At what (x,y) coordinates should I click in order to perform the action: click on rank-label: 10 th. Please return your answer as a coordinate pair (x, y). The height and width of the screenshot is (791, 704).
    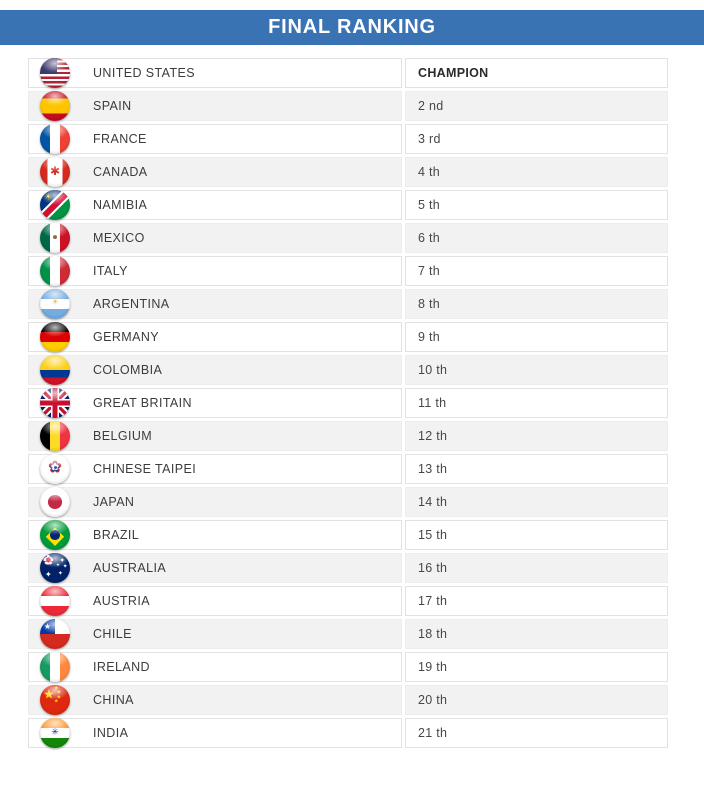
    Looking at the image, I should click on (433, 370).